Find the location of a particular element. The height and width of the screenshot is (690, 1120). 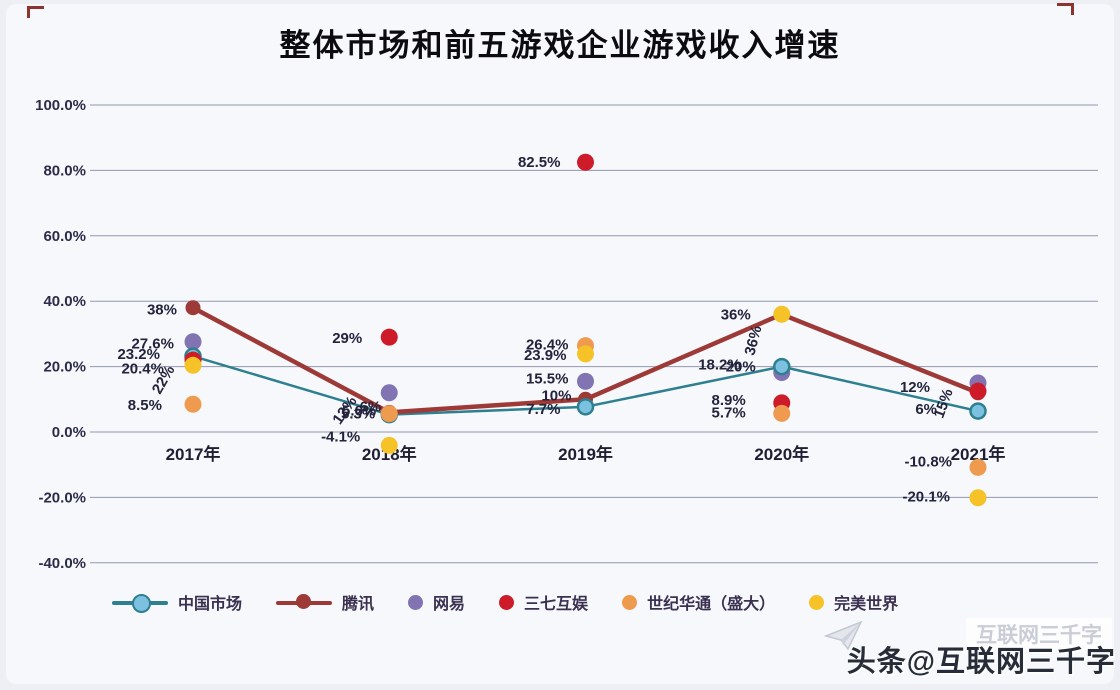

data-point-label: 23.2% is located at coordinates (138, 354).